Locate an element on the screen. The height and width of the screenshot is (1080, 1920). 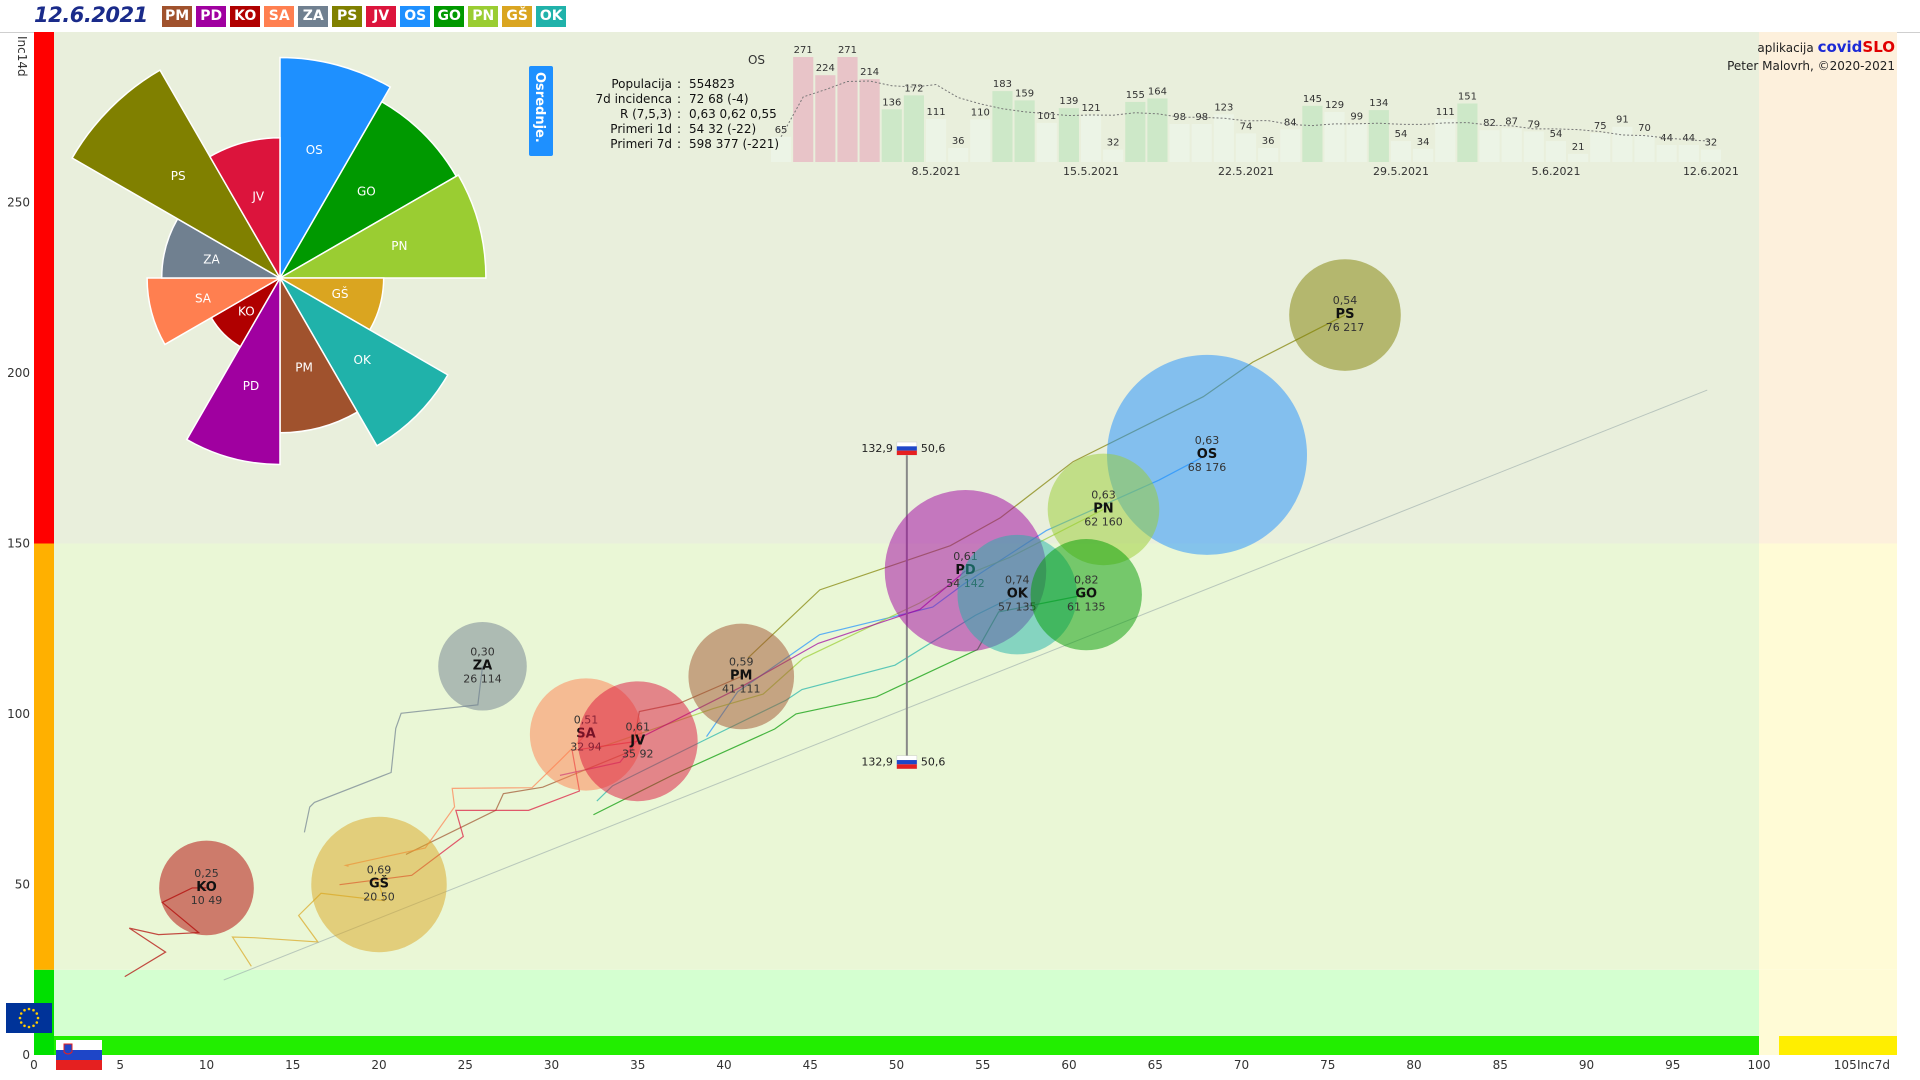
bubble-za is located at coordinates (482, 666).